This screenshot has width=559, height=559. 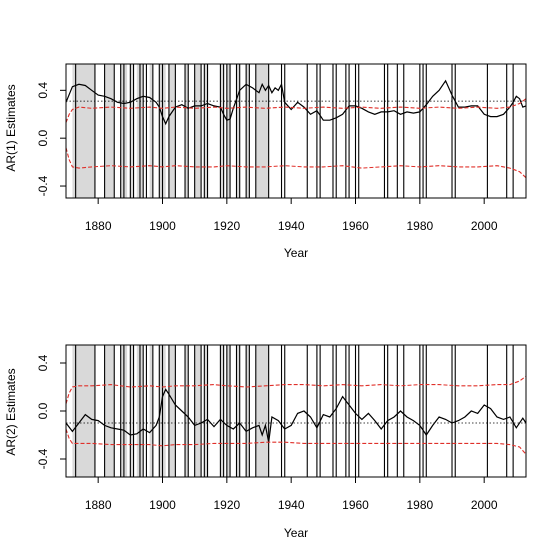 What do you see at coordinates (11, 411) in the screenshot?
I see `y-axis-label: AR(2) Estimates` at bounding box center [11, 411].